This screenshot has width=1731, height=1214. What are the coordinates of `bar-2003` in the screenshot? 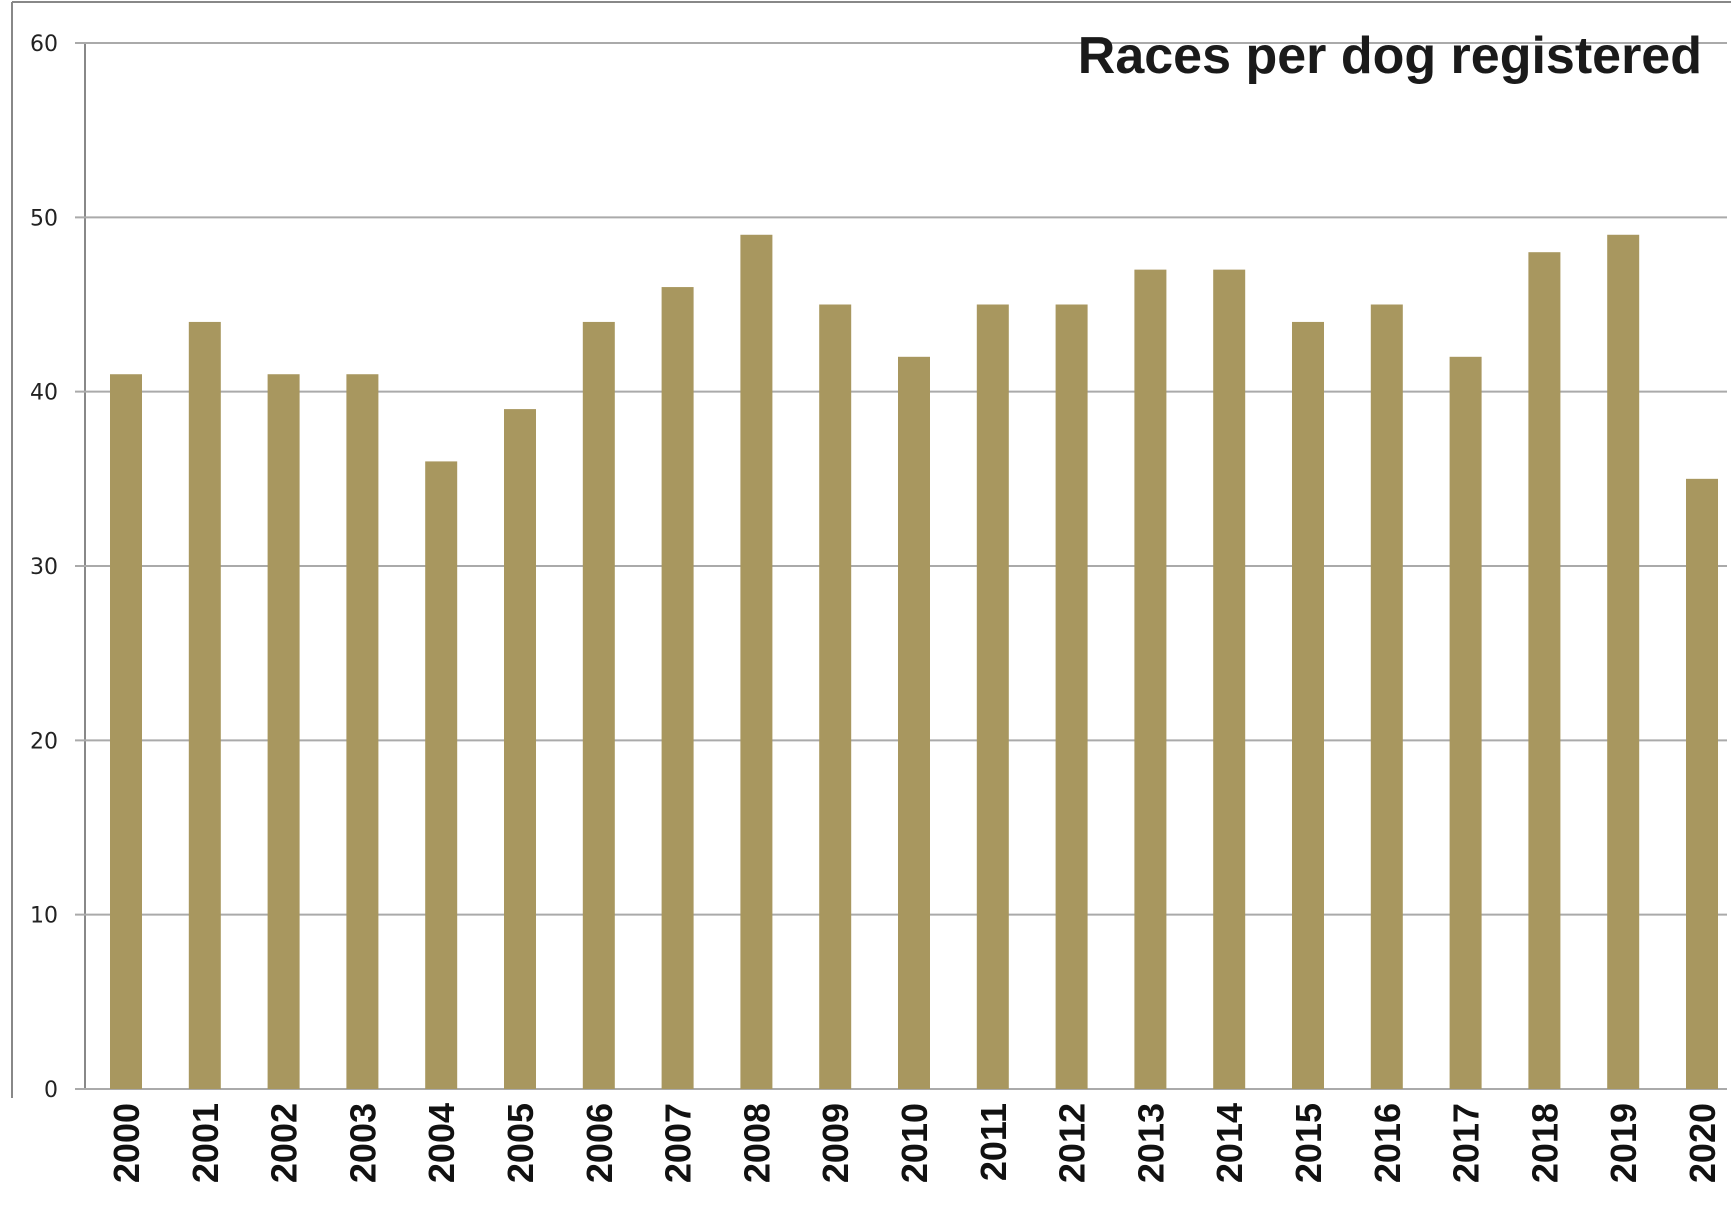 It's located at (362, 731).